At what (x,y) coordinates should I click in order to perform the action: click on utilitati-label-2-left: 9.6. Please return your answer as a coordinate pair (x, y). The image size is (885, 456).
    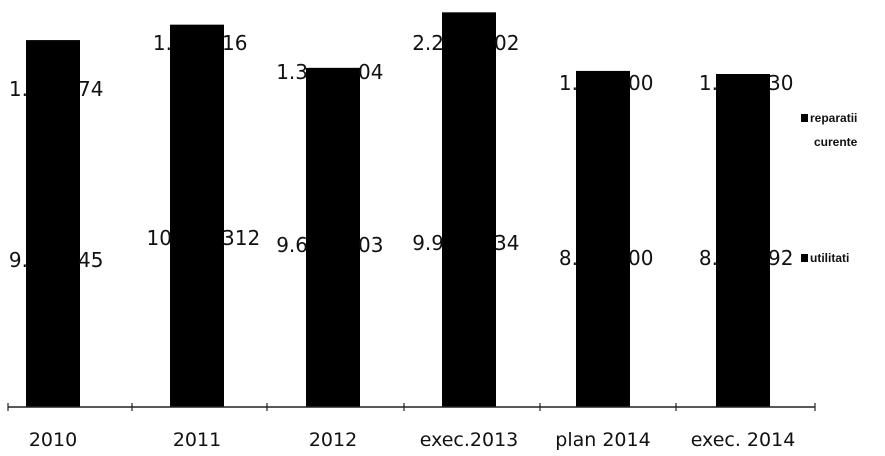
    Looking at the image, I should click on (292, 245).